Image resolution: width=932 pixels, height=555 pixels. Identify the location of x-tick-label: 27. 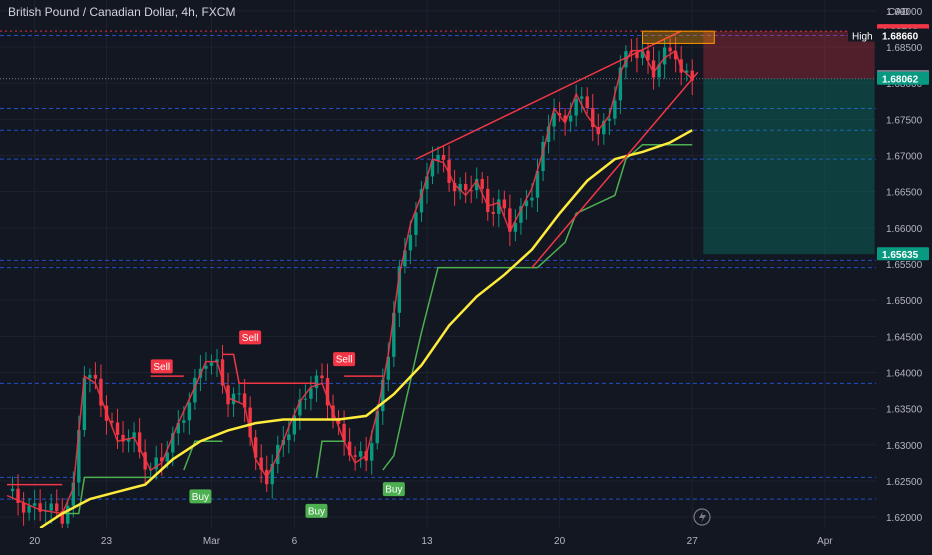
(693, 541).